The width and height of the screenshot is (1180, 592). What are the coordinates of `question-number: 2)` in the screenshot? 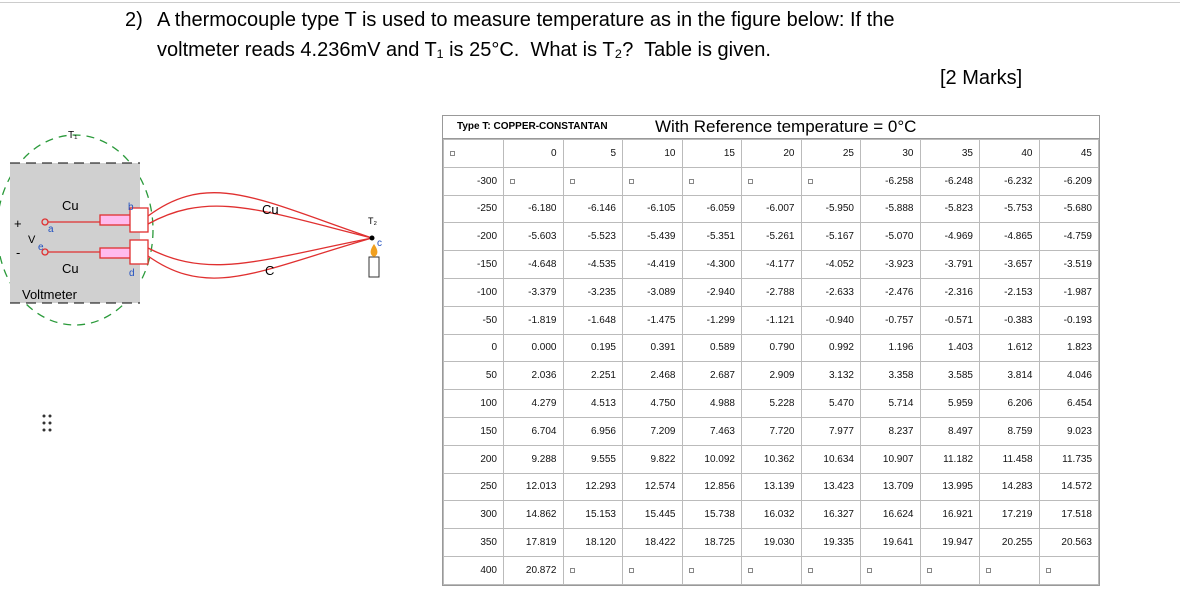 It's located at (134, 20).